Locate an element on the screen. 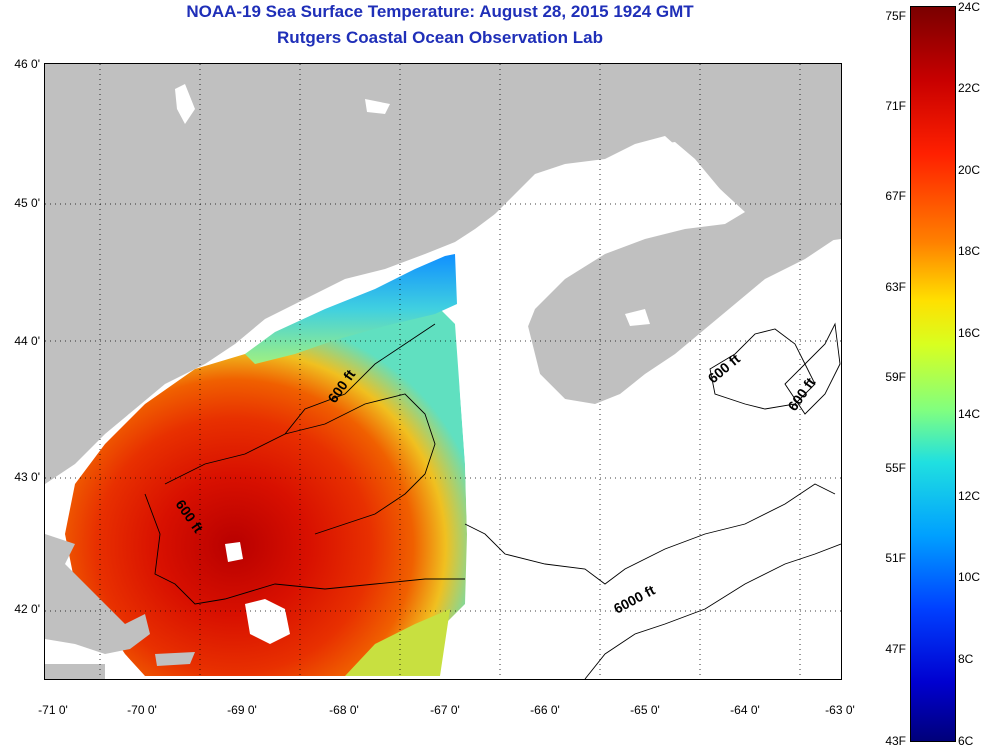 The width and height of the screenshot is (984, 754). colorbar-c-label: 20C is located at coordinates (969, 170).